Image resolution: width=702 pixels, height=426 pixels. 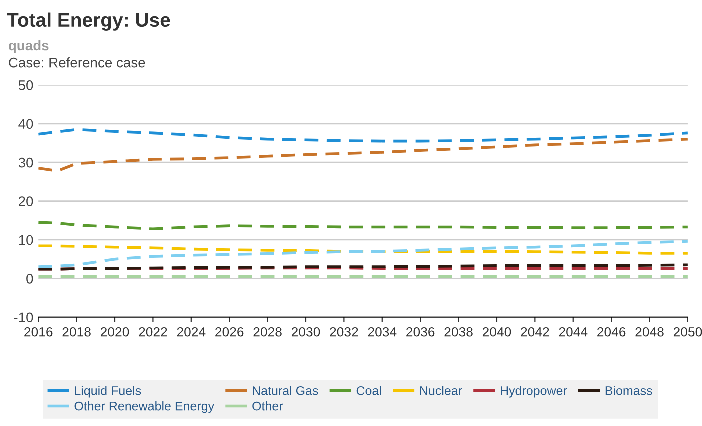 I want to click on x-tick-label: 2028, so click(x=268, y=332).